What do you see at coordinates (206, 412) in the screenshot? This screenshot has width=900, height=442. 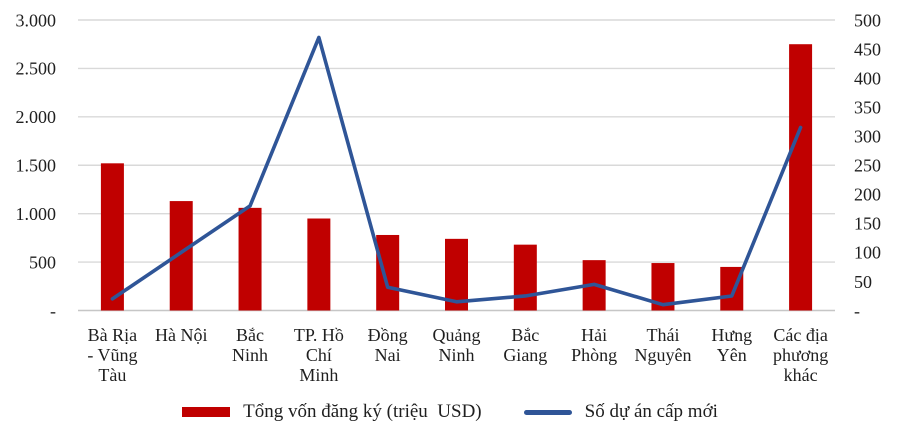 I see `bar-series-swatch-icon` at bounding box center [206, 412].